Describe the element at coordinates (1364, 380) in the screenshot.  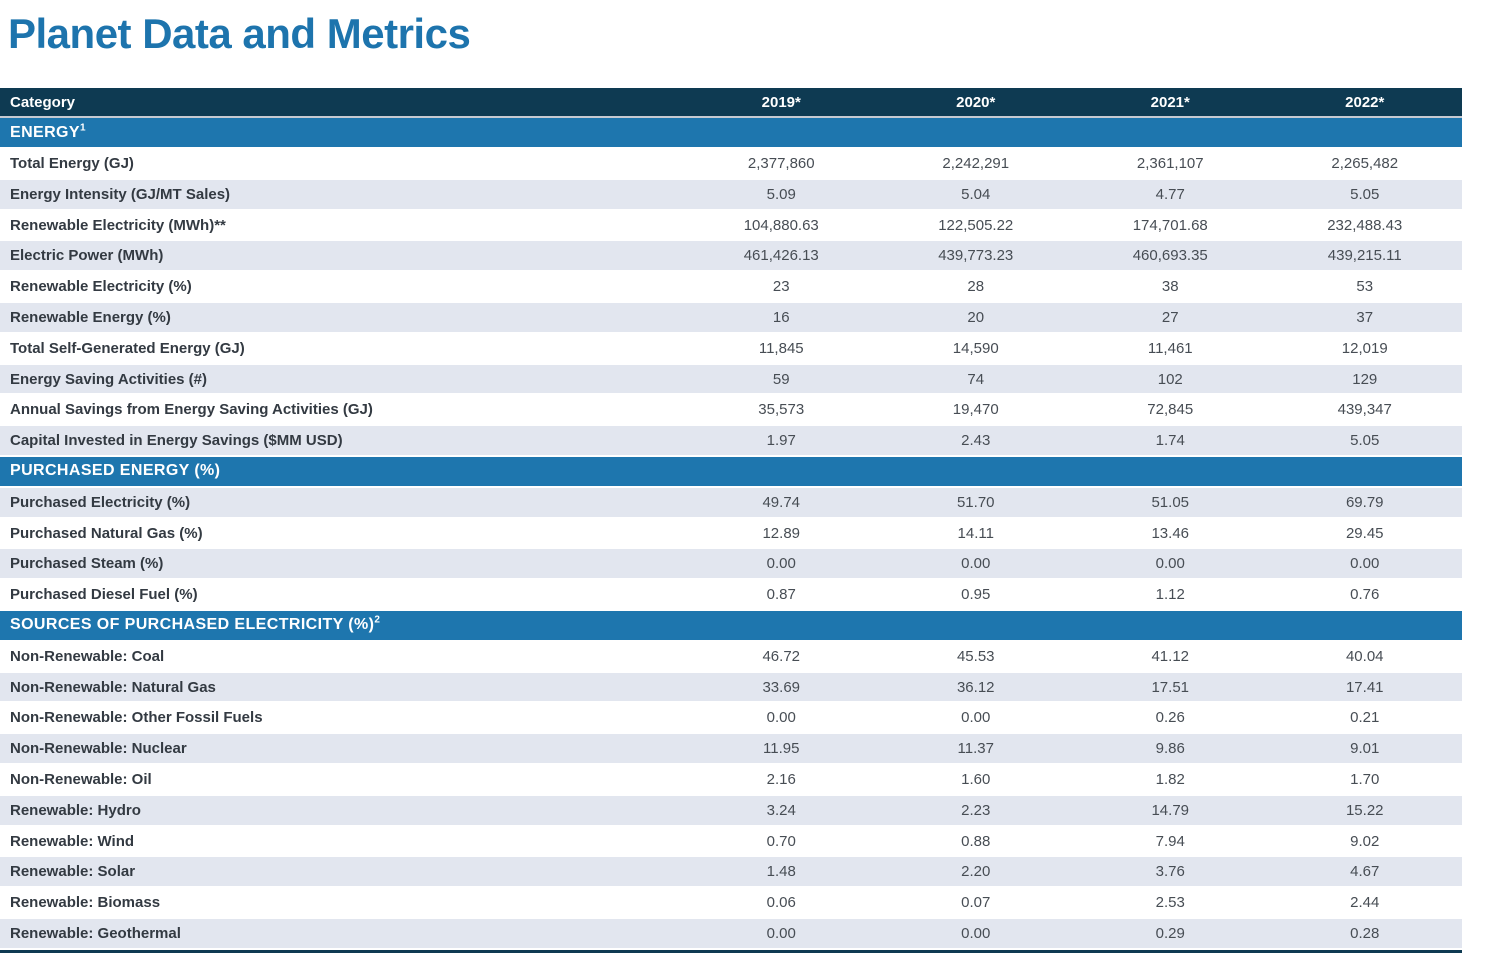
I see `cell-value: 129` at that location.